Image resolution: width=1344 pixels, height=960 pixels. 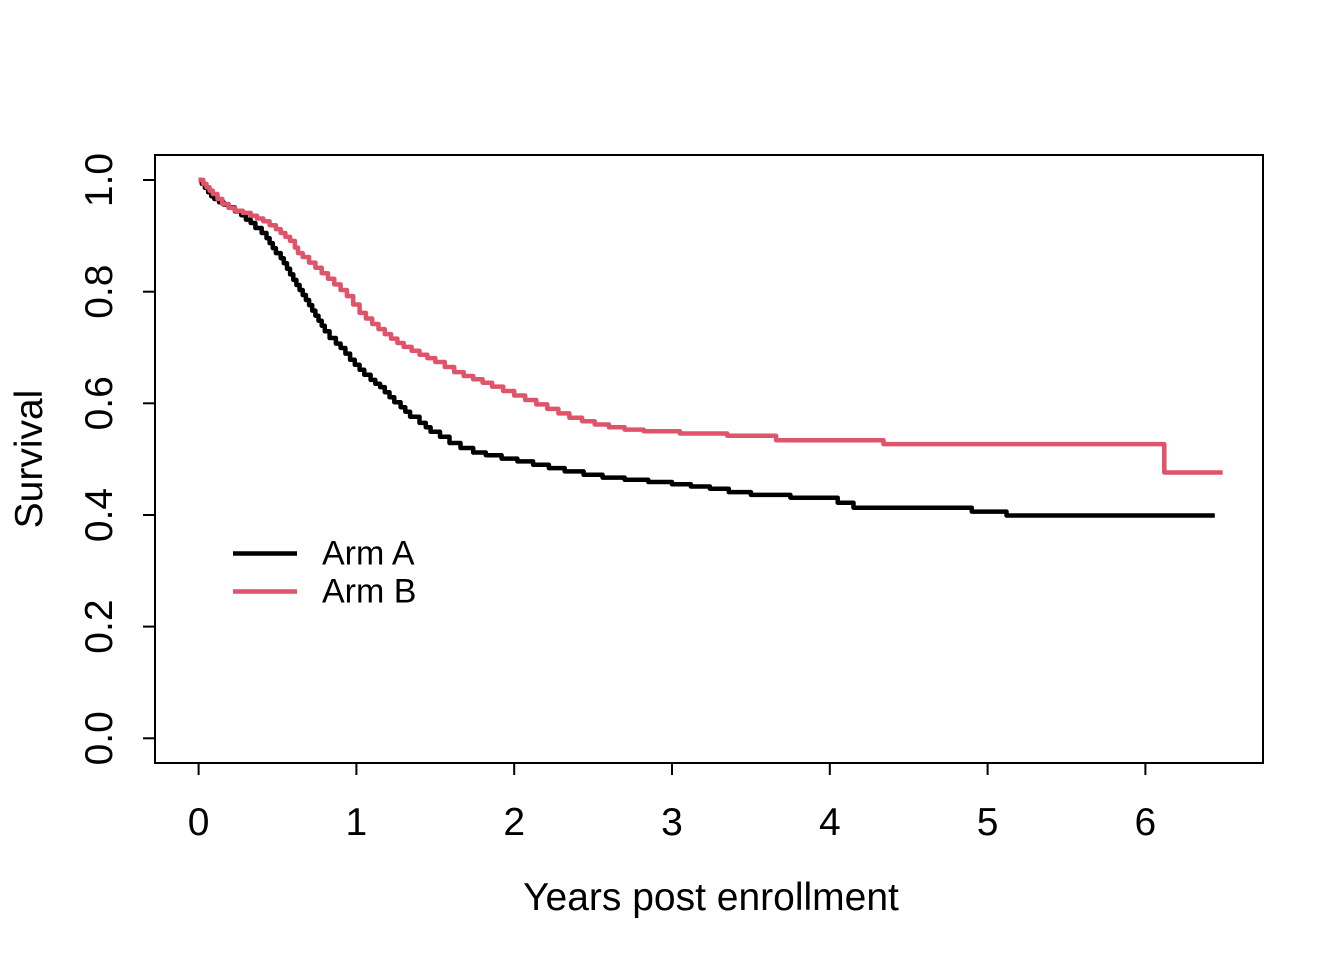 What do you see at coordinates (1146, 822) in the screenshot?
I see `x-tick-label-6: 6` at bounding box center [1146, 822].